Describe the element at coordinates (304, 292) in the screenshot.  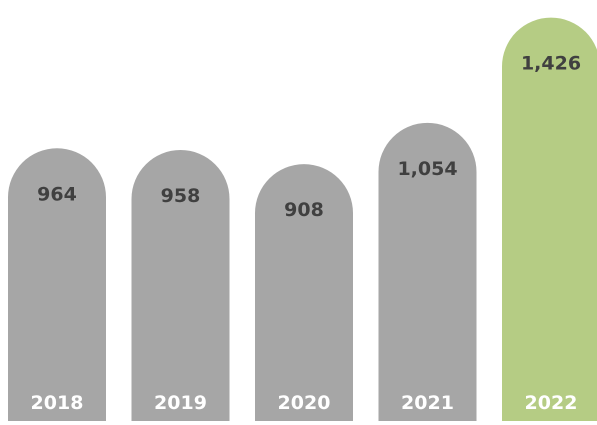
I see `bar-2020` at that location.